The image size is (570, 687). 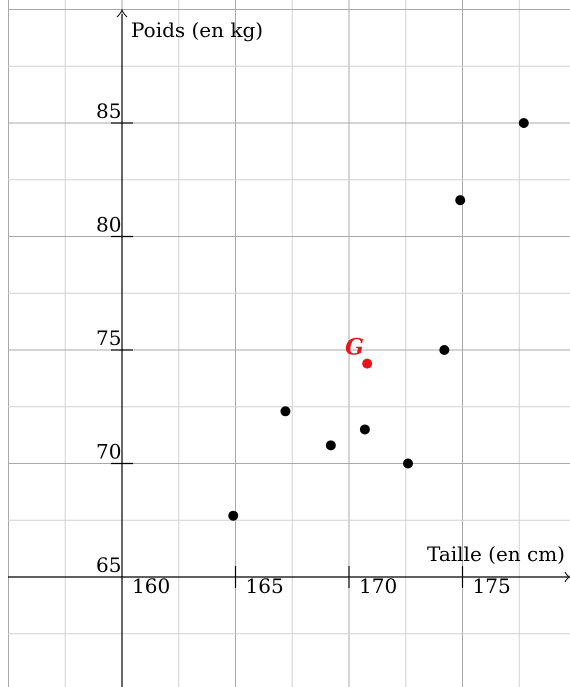 What do you see at coordinates (567, 577) in the screenshot?
I see `x-axis-arrow` at bounding box center [567, 577].